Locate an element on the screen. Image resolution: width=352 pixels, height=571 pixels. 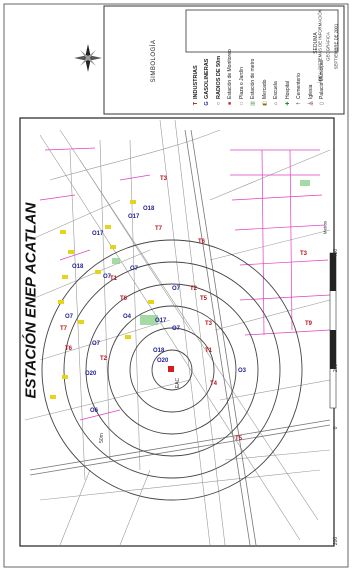
legend-item: ◧ Mercado is located at coordinates (264, 62).